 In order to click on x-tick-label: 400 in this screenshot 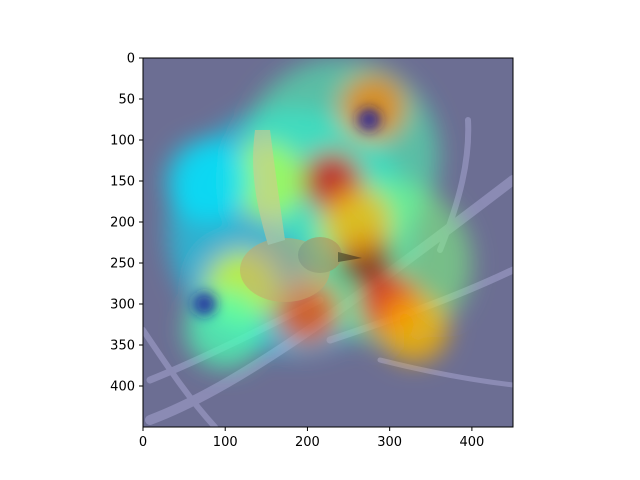, I will do `click(471, 442)`.